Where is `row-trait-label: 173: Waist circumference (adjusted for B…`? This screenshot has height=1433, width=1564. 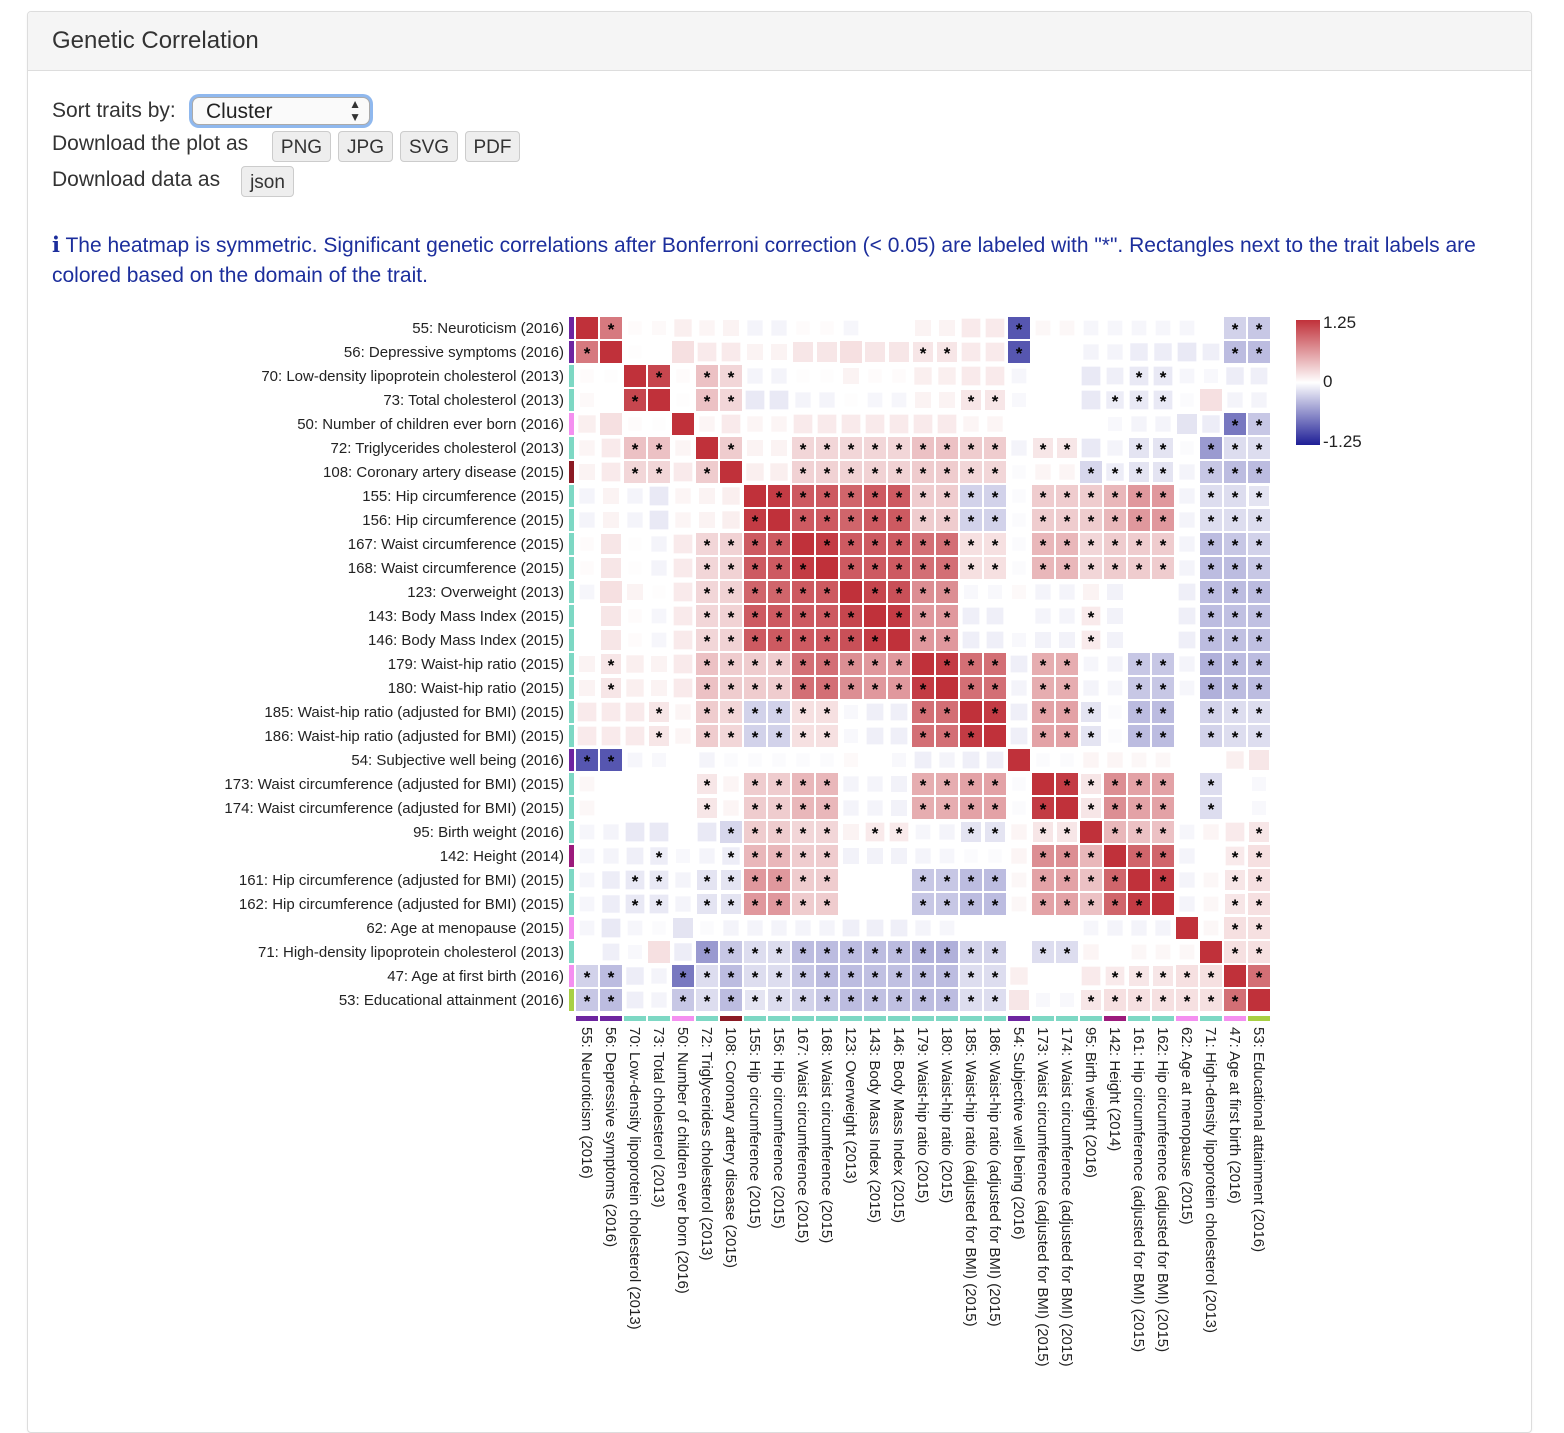 row-trait-label: 173: Waist circumference (adjusted for B… is located at coordinates (394, 784).